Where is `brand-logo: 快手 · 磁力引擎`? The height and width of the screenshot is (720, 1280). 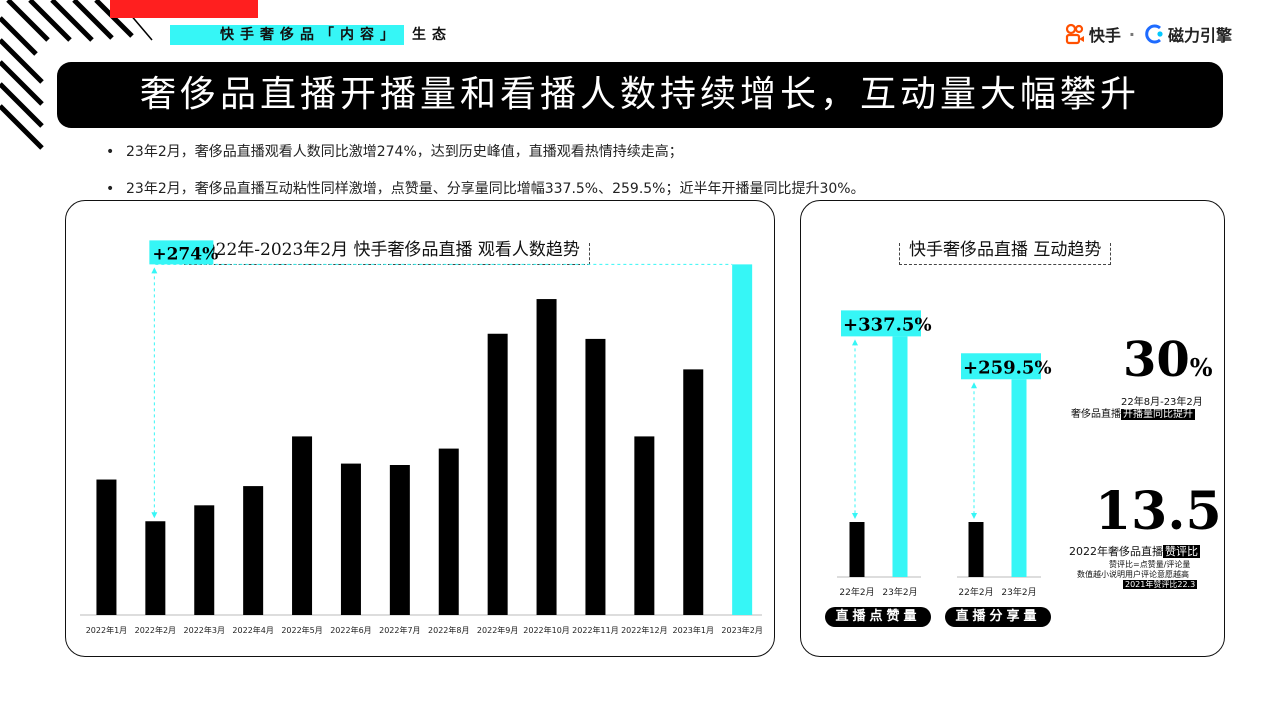
brand-logo: 快手 · 磁力引擎 is located at coordinates (1148, 34).